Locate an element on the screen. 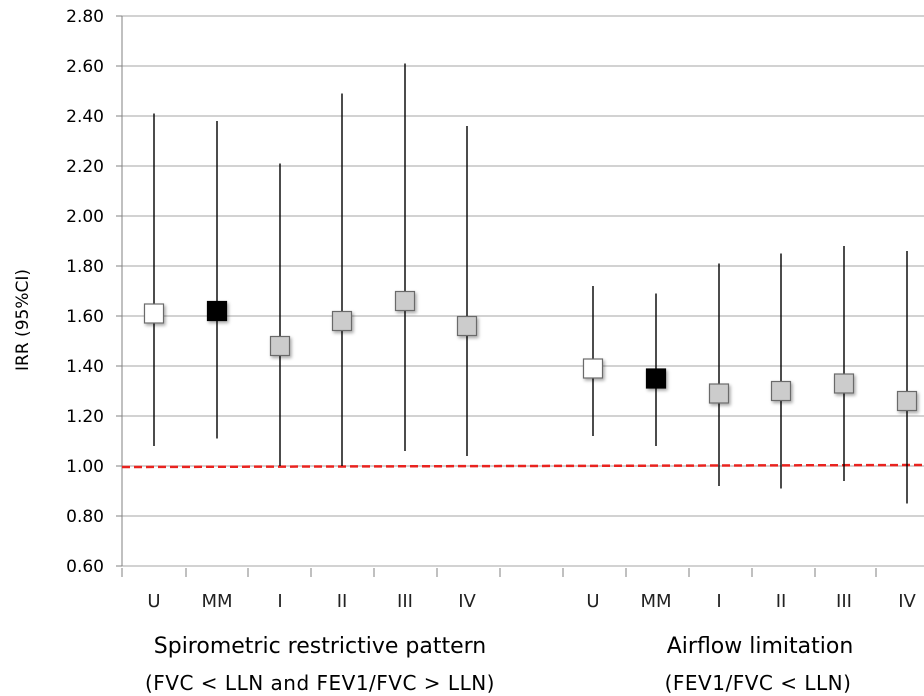  group-subtitle-airflow: (FEV1/FVC < LLN) is located at coordinates (758, 683).